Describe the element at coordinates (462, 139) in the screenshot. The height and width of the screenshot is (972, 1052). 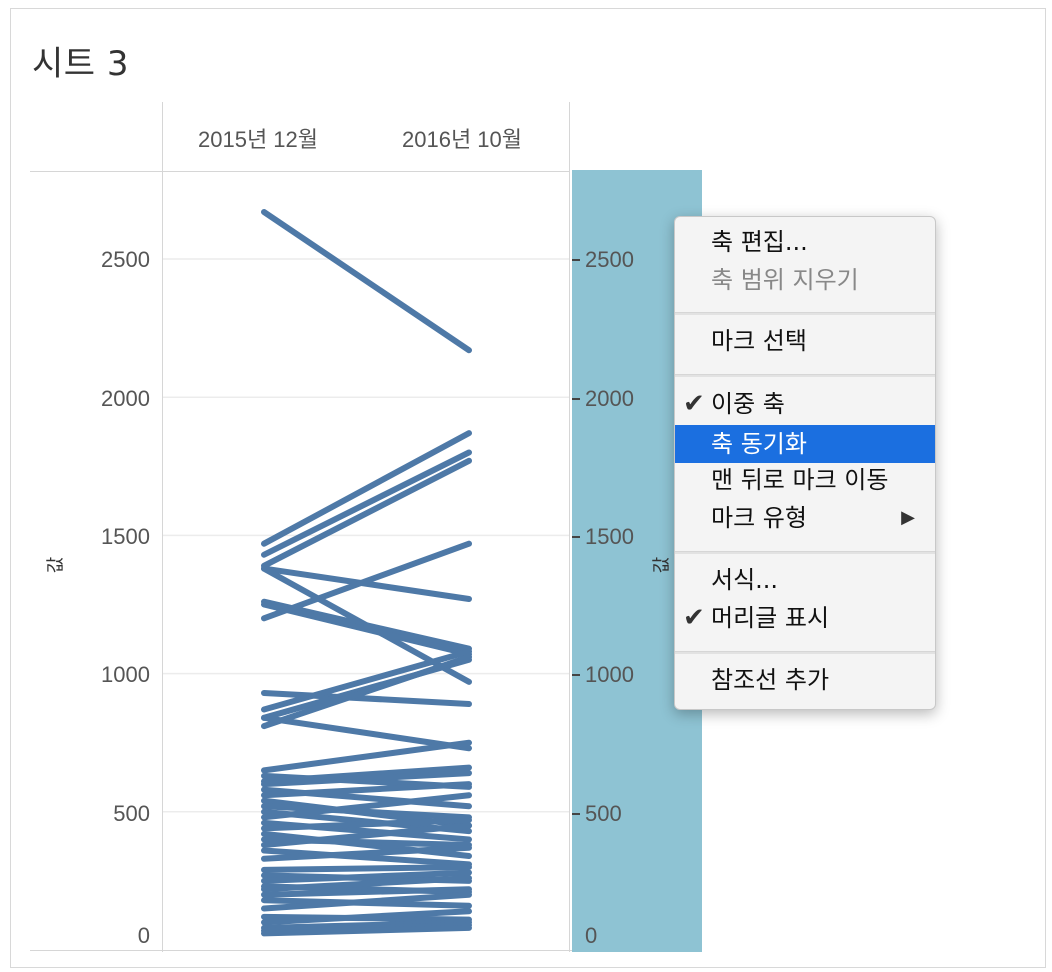
I see `column-header-2016-10: 2016년 10월` at that location.